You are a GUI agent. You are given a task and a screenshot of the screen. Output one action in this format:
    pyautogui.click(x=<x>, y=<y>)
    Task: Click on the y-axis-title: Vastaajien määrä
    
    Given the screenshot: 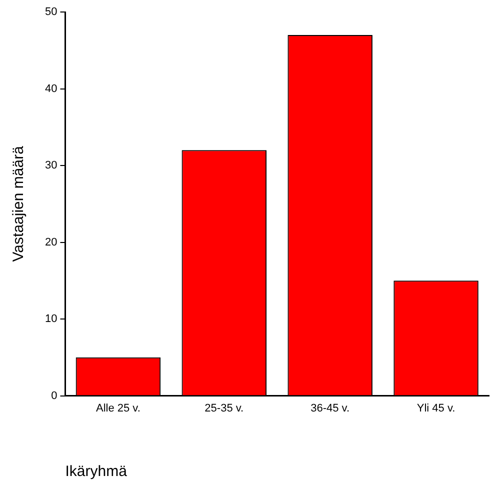 What is the action you would take?
    pyautogui.click(x=19, y=203)
    